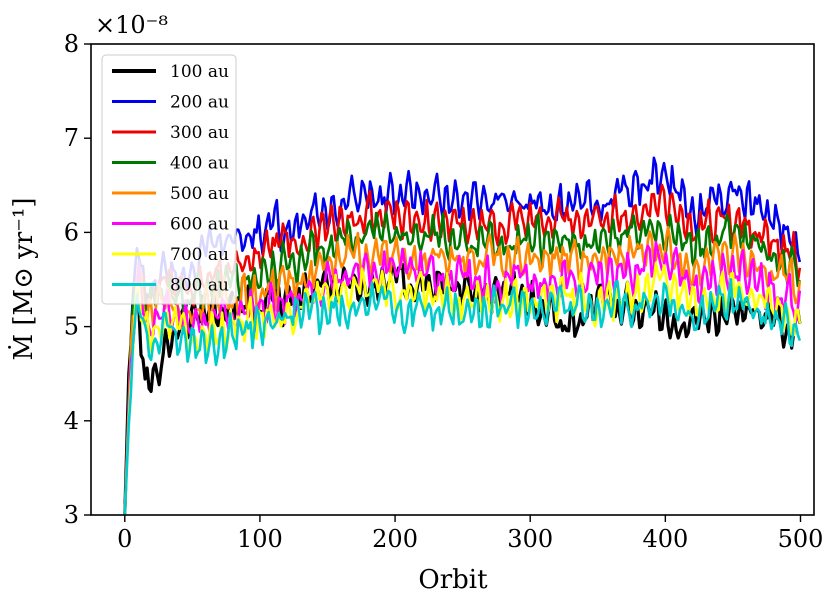 This screenshot has width=830, height=612. What do you see at coordinates (199, 286) in the screenshot?
I see `legend-label: 800 au` at bounding box center [199, 286].